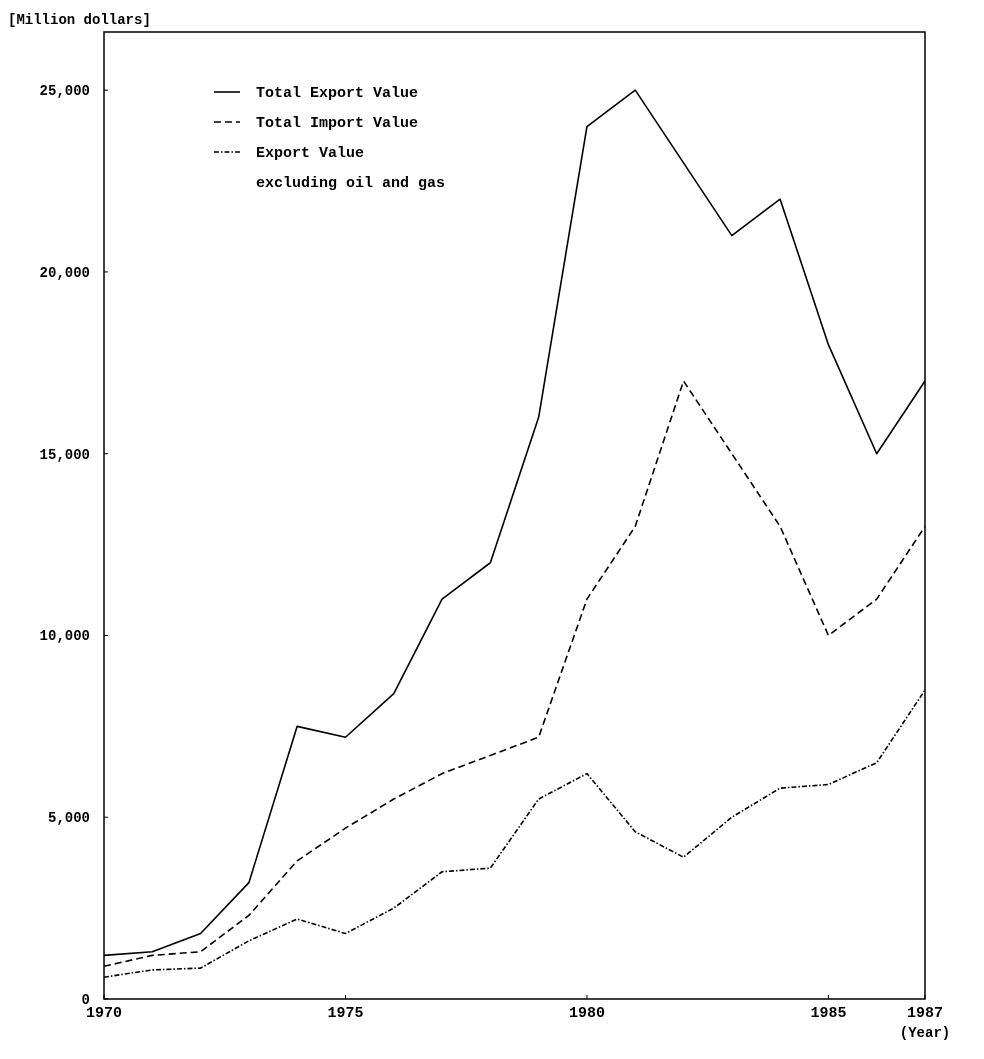 This screenshot has width=984, height=1059. I want to click on y-tick-label: 0, so click(85, 1000).